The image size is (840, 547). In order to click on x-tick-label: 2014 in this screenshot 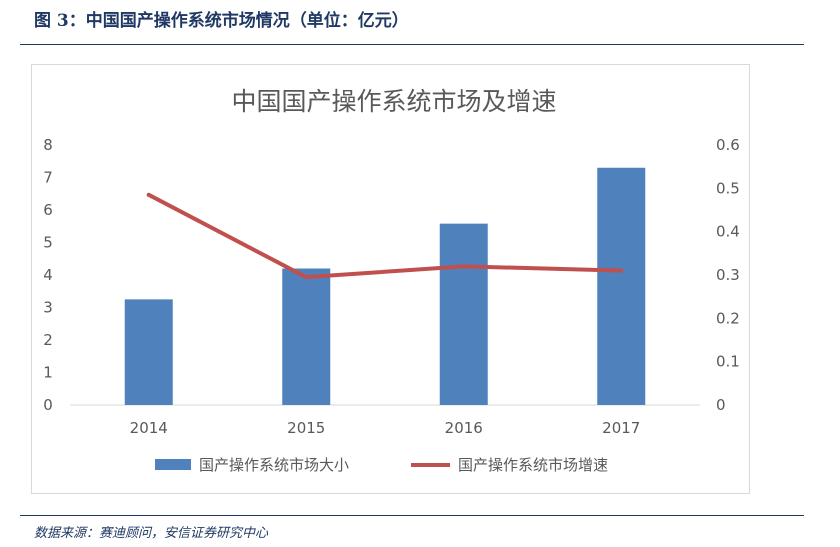, I will do `click(149, 428)`.